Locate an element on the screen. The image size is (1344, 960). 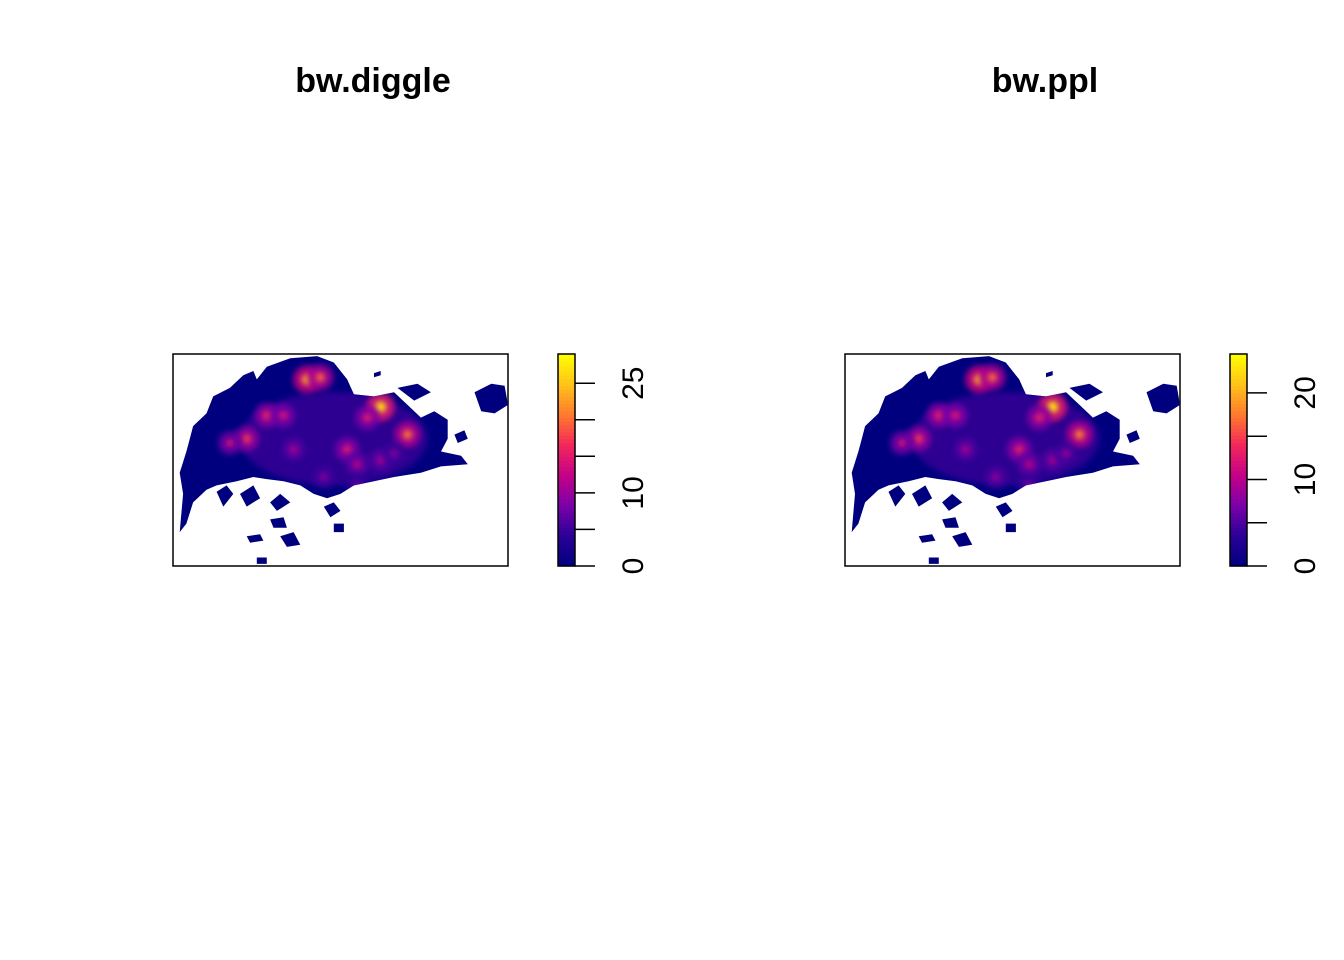
island-area is located at coordinates (343, 460).